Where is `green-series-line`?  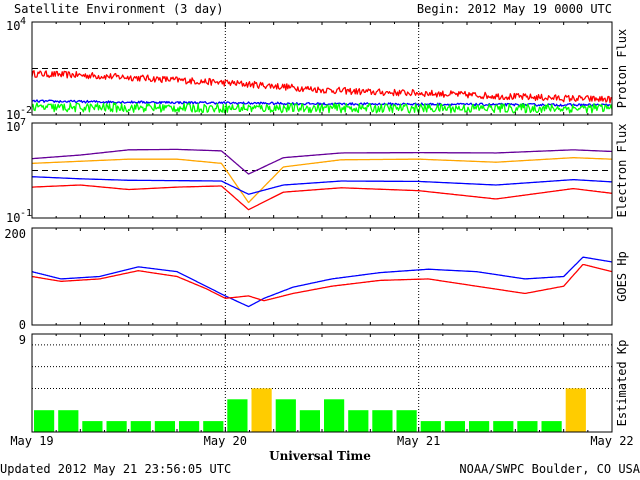 green-series-line is located at coordinates (322, 108).